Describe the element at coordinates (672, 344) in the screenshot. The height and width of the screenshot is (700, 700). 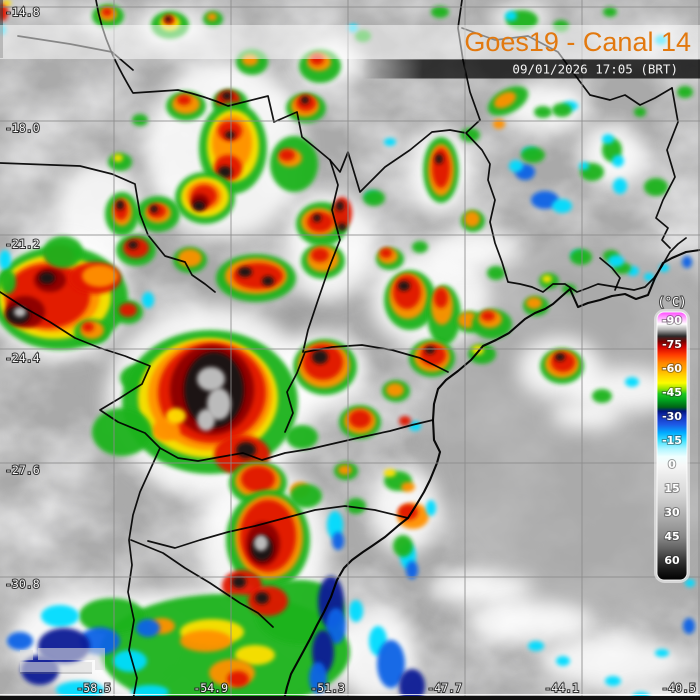
I see `colorbar-tick-label: -75` at that location.